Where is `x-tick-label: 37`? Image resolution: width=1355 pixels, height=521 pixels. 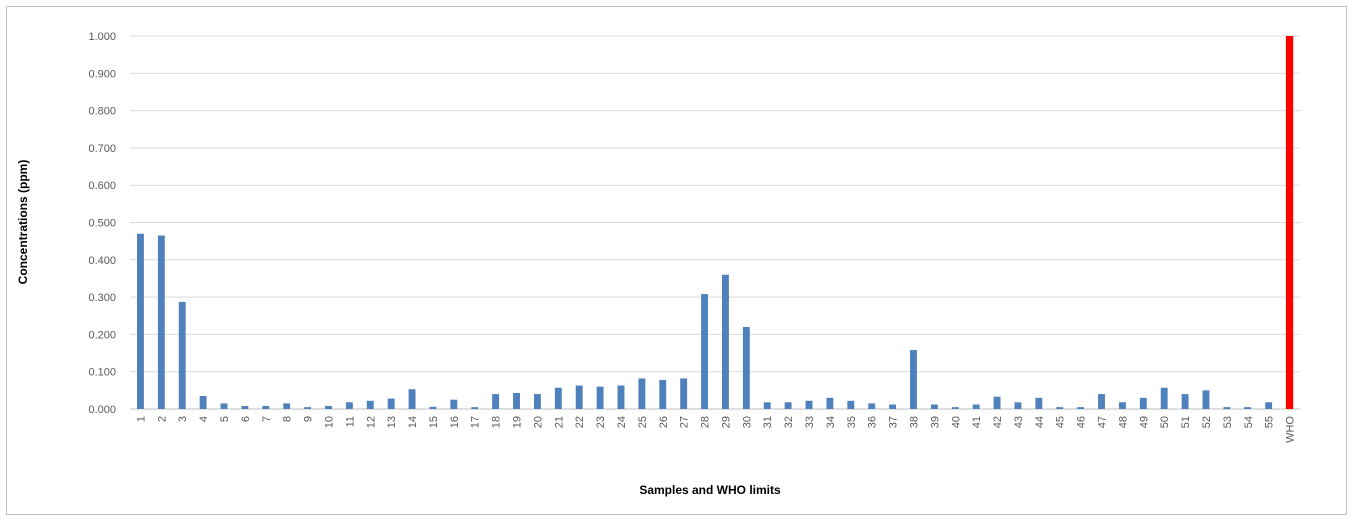 x-tick-label: 37 is located at coordinates (894, 422).